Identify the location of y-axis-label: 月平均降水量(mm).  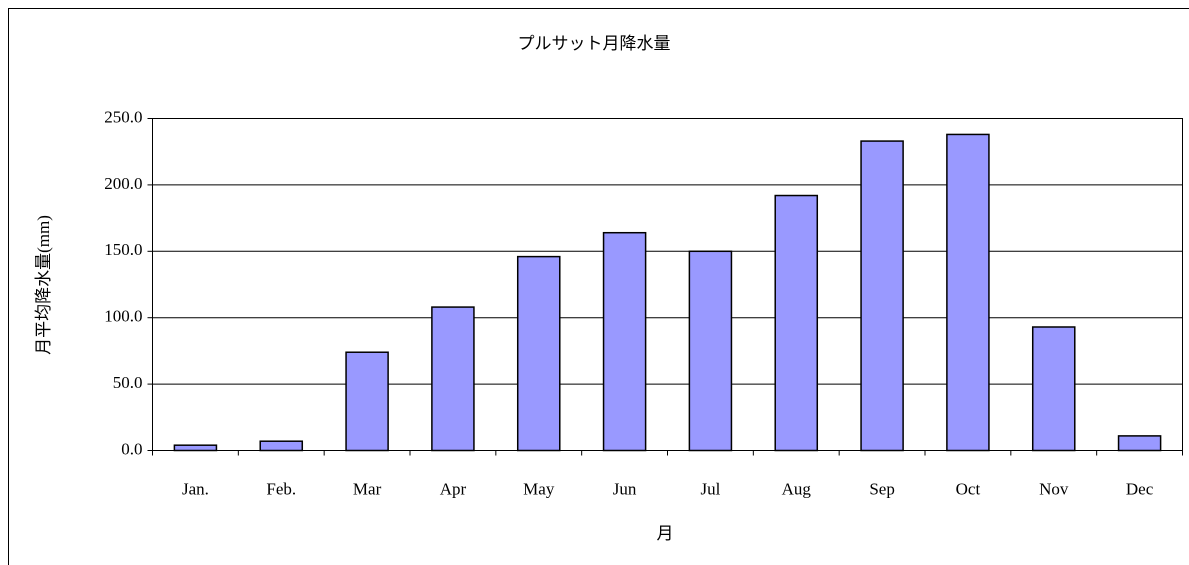
(43, 285).